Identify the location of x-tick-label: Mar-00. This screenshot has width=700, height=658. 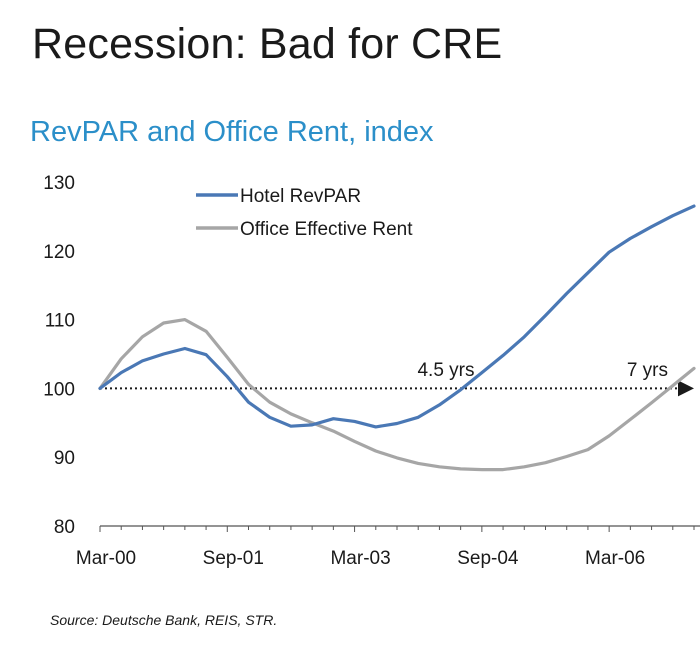
(106, 558).